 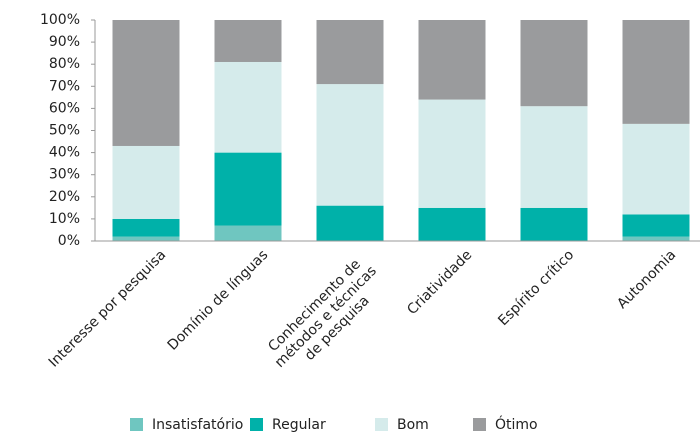 What do you see at coordinates (64, 219) in the screenshot?
I see `y-tick-label: 10%` at bounding box center [64, 219].